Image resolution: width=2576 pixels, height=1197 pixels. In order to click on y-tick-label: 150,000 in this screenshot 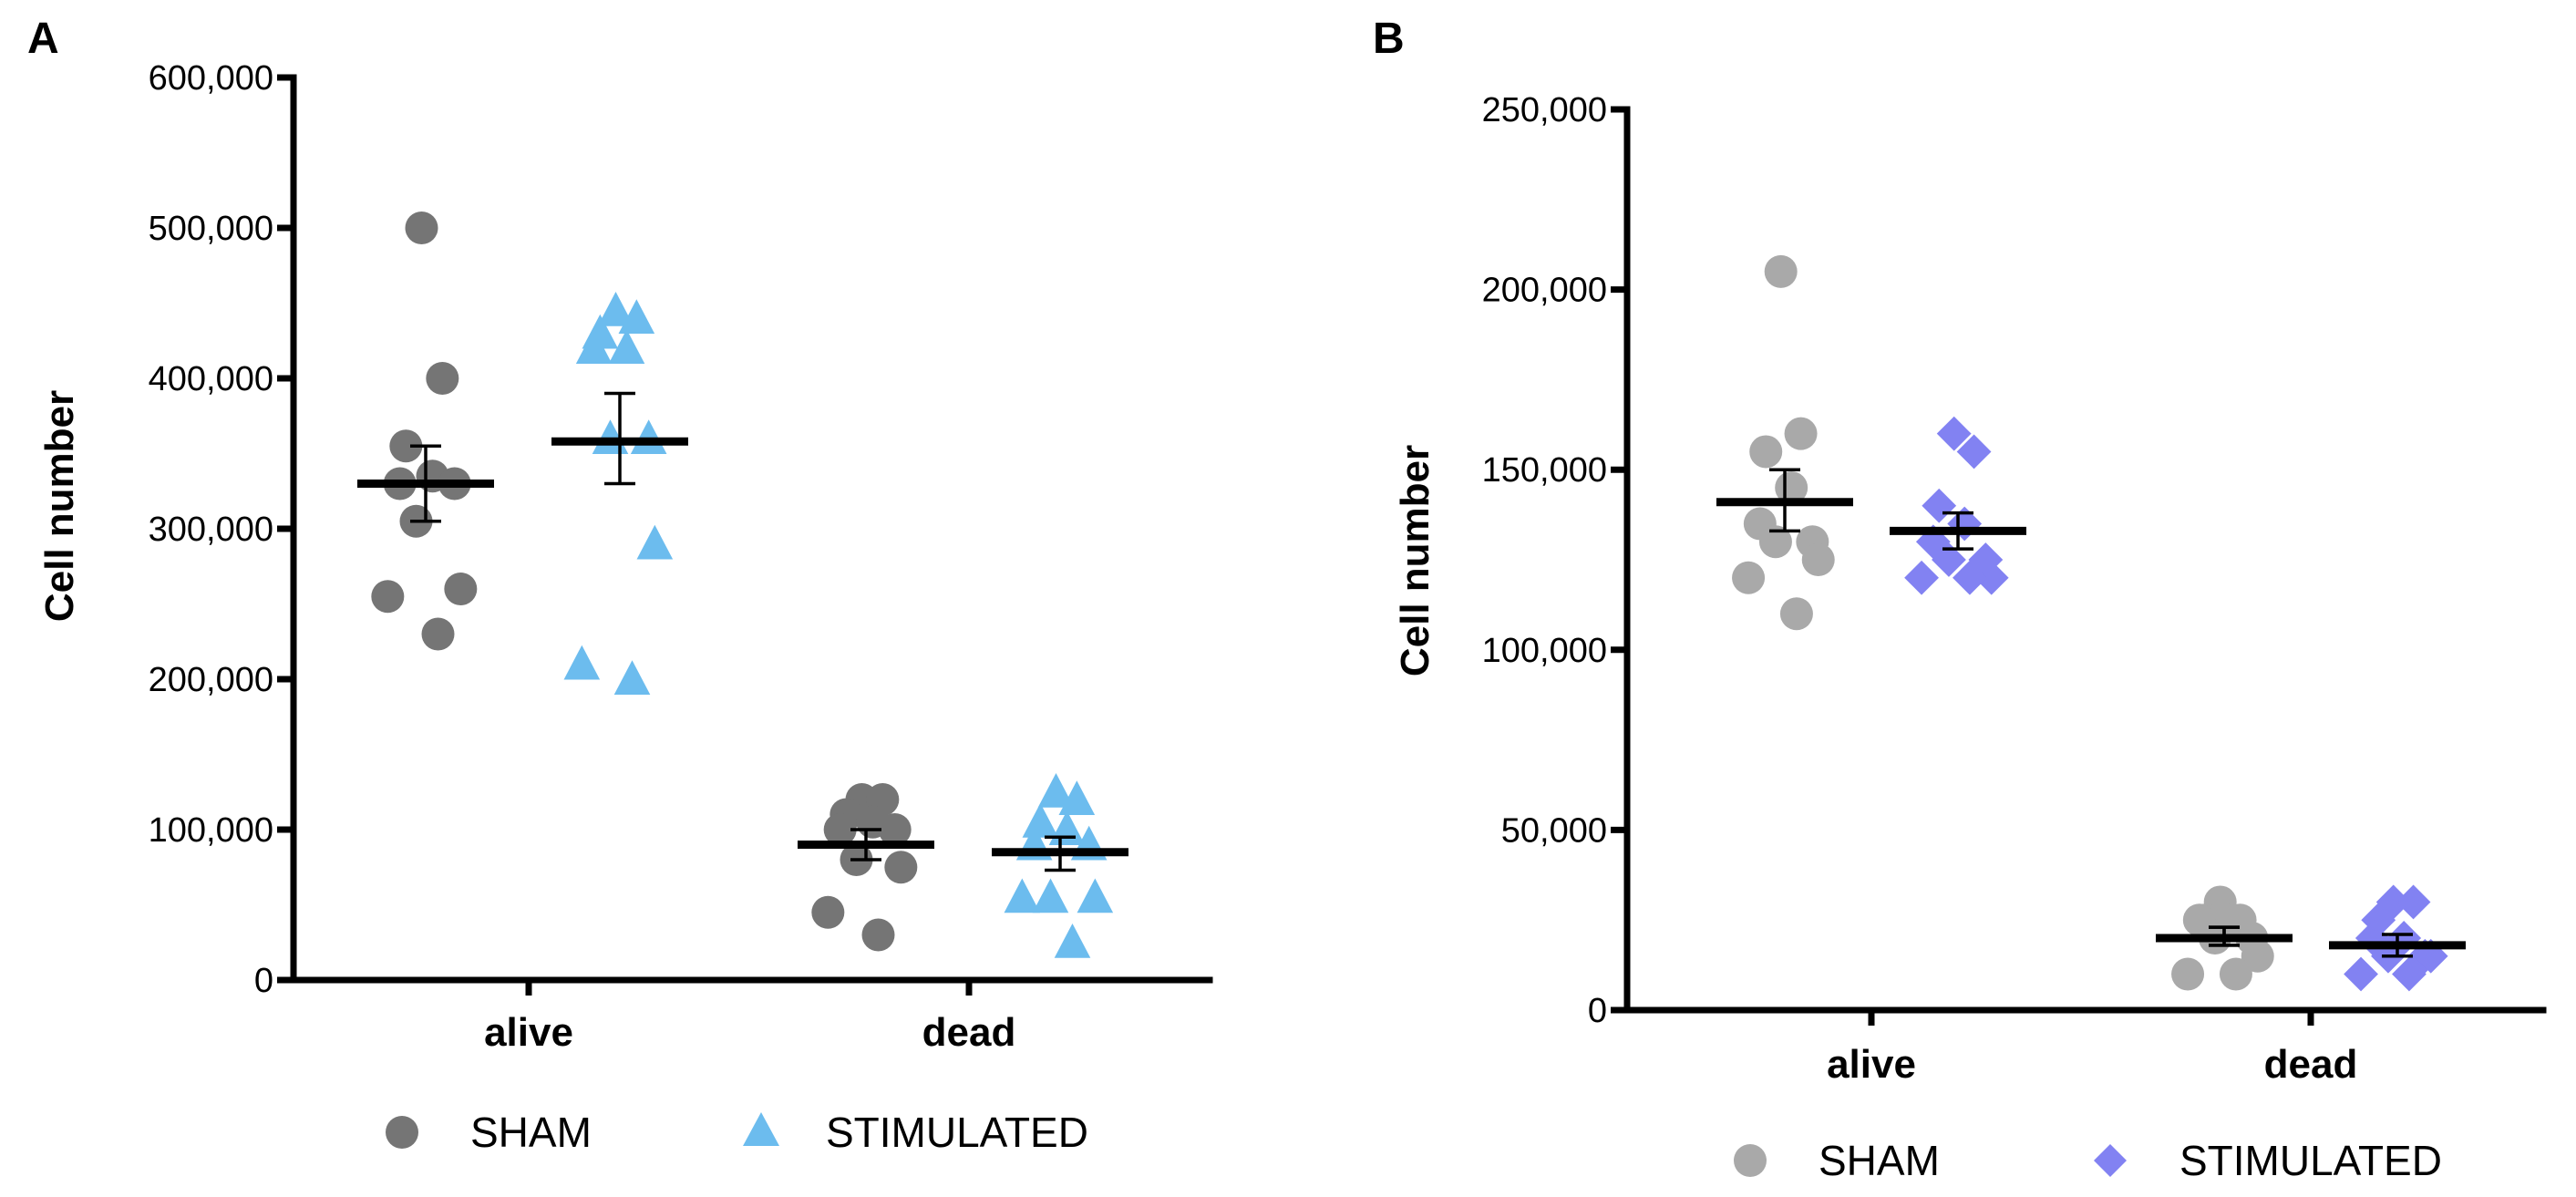, I will do `click(1544, 470)`.